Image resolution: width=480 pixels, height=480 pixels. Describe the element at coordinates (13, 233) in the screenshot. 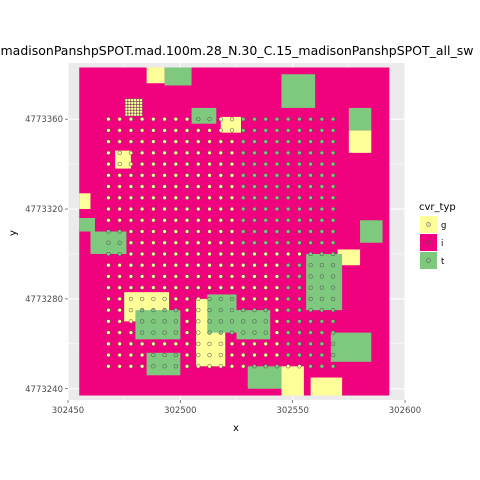

I see `y-axis-title: y` at that location.